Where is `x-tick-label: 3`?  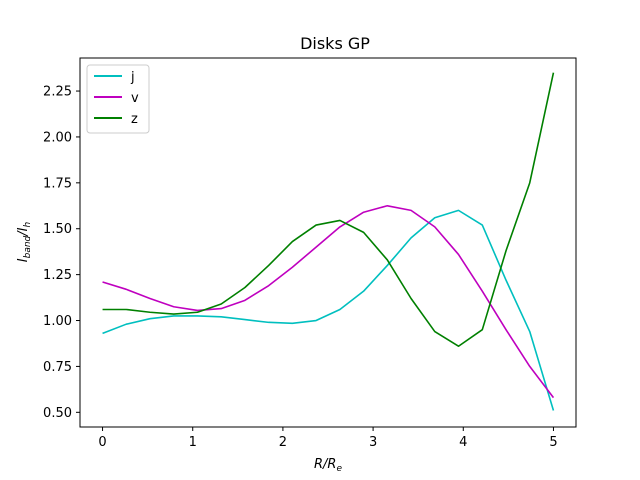
x-tick-label: 3 is located at coordinates (373, 442).